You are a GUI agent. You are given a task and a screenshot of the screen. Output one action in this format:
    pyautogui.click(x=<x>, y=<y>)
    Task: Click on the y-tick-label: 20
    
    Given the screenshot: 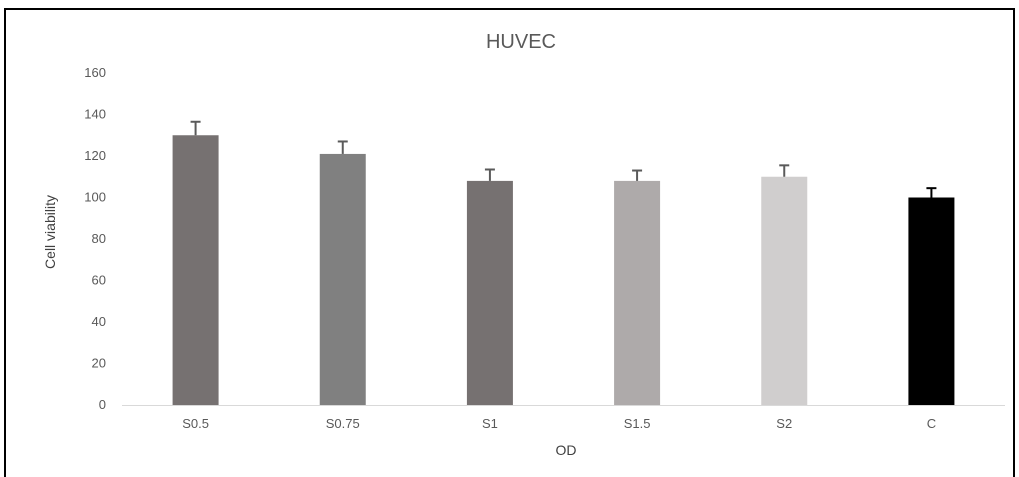 What is the action you would take?
    pyautogui.click(x=99, y=363)
    